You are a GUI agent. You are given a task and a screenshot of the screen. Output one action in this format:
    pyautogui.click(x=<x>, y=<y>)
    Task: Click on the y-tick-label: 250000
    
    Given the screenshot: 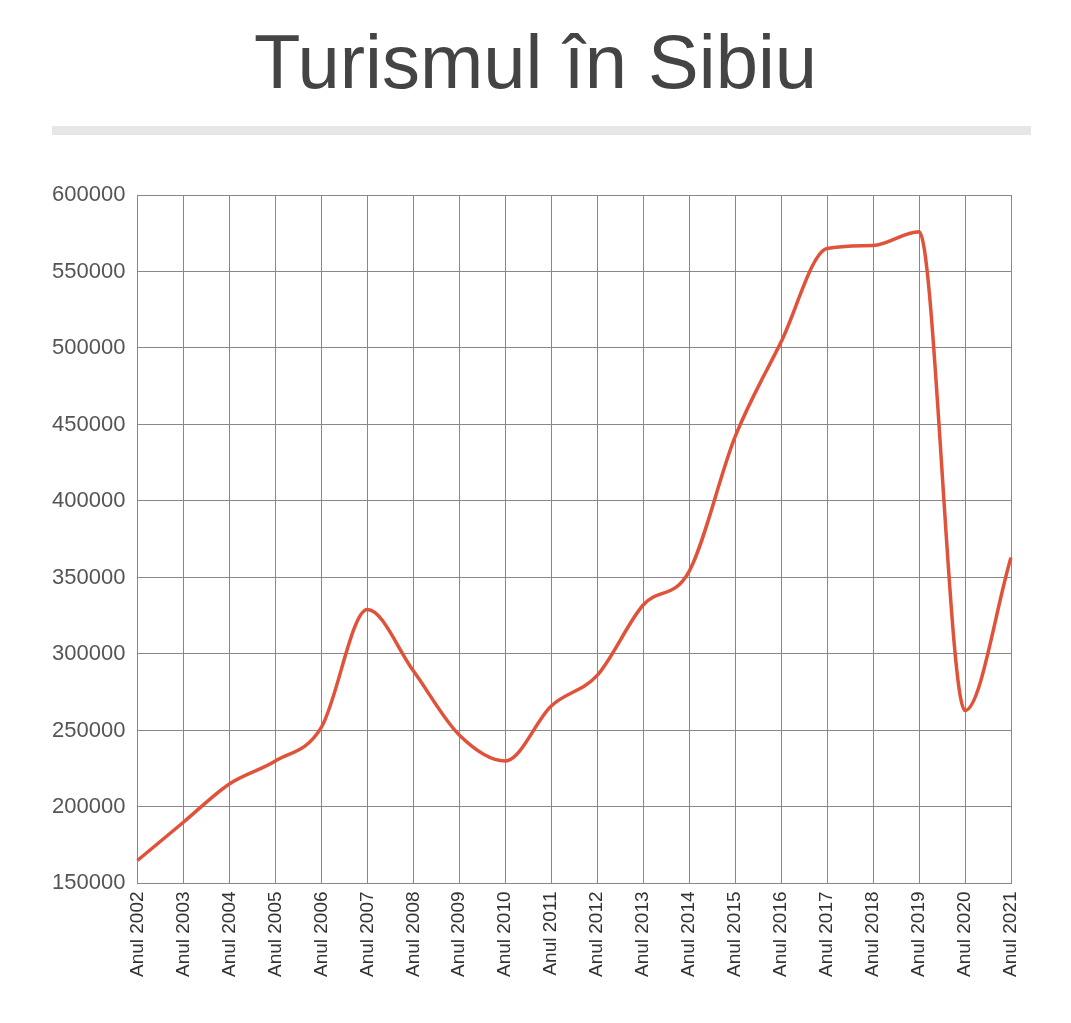 What is the action you would take?
    pyautogui.click(x=88, y=729)
    